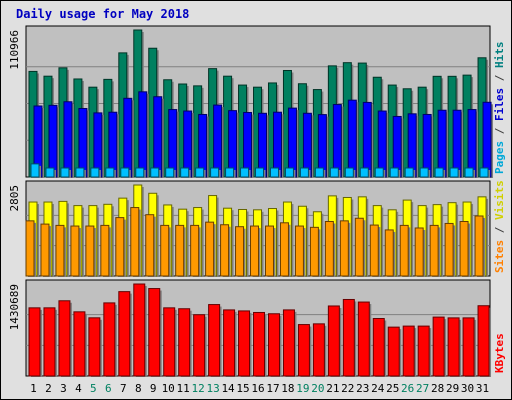 The image size is (512, 400). What do you see at coordinates (183, 388) in the screenshot?
I see `day-label: 11` at bounding box center [183, 388].